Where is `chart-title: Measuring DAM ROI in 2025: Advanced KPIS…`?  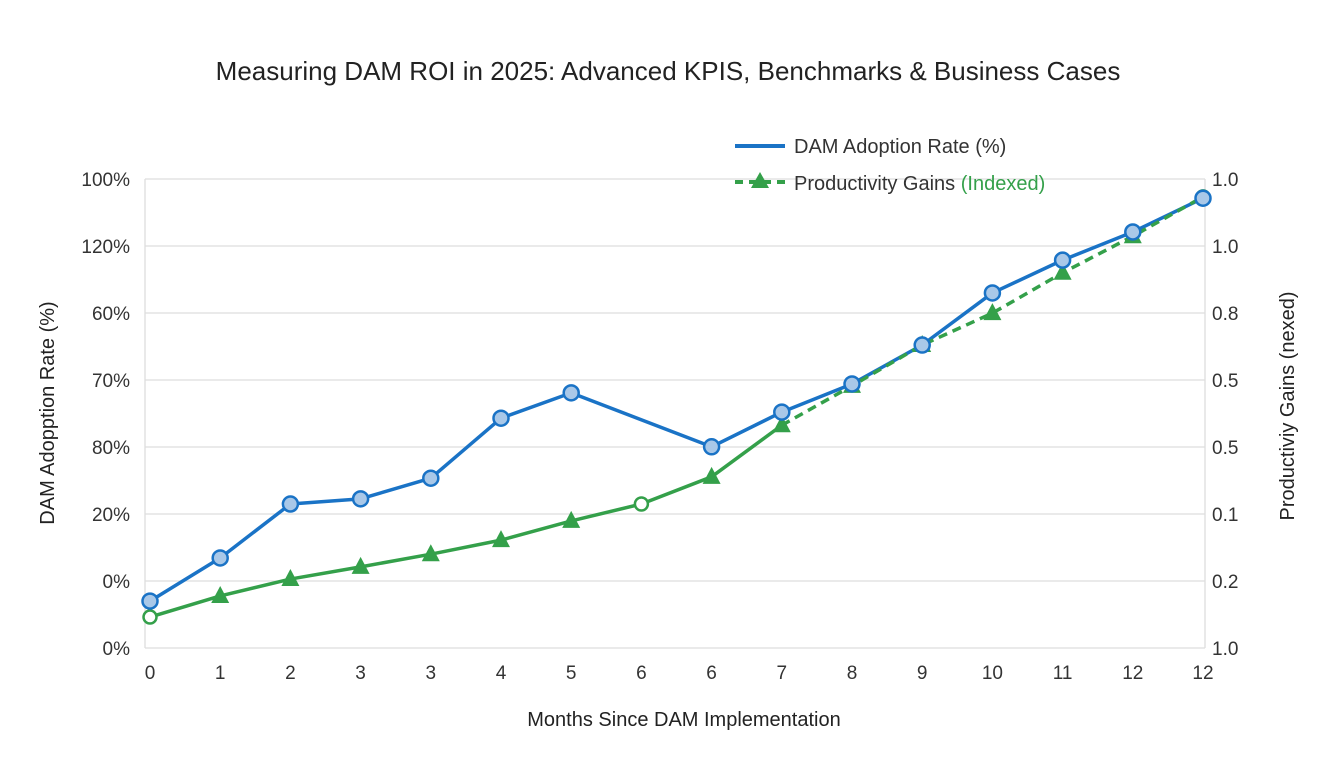
chart-title: Measuring DAM ROI in 2025: Advanced KPIS… is located at coordinates (668, 71).